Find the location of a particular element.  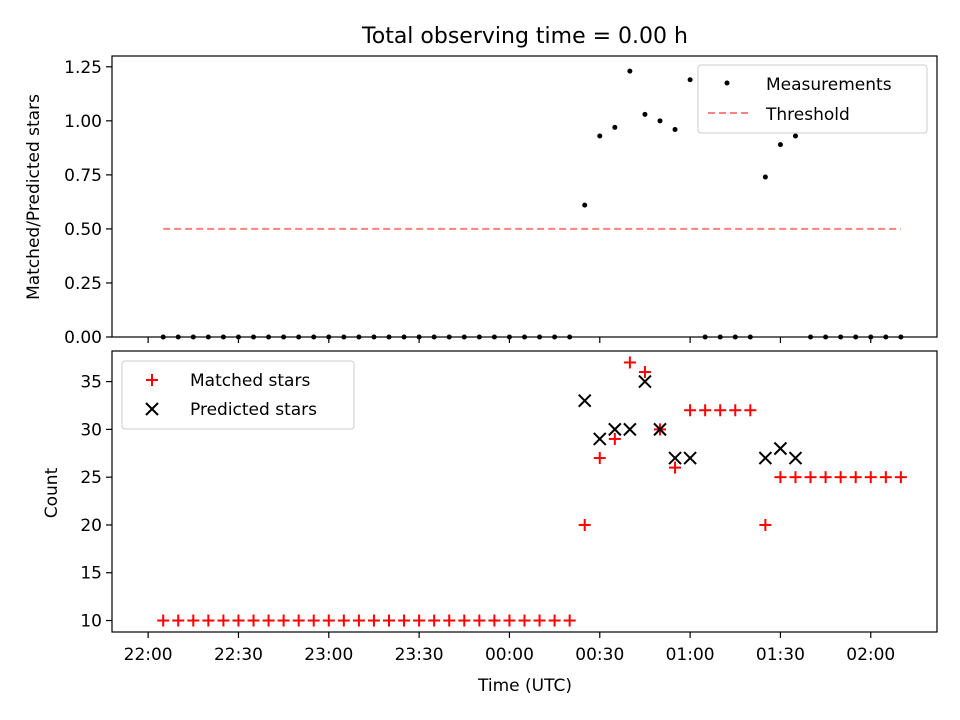

x-tick-label-23-00: 23:00 is located at coordinates (328, 655).